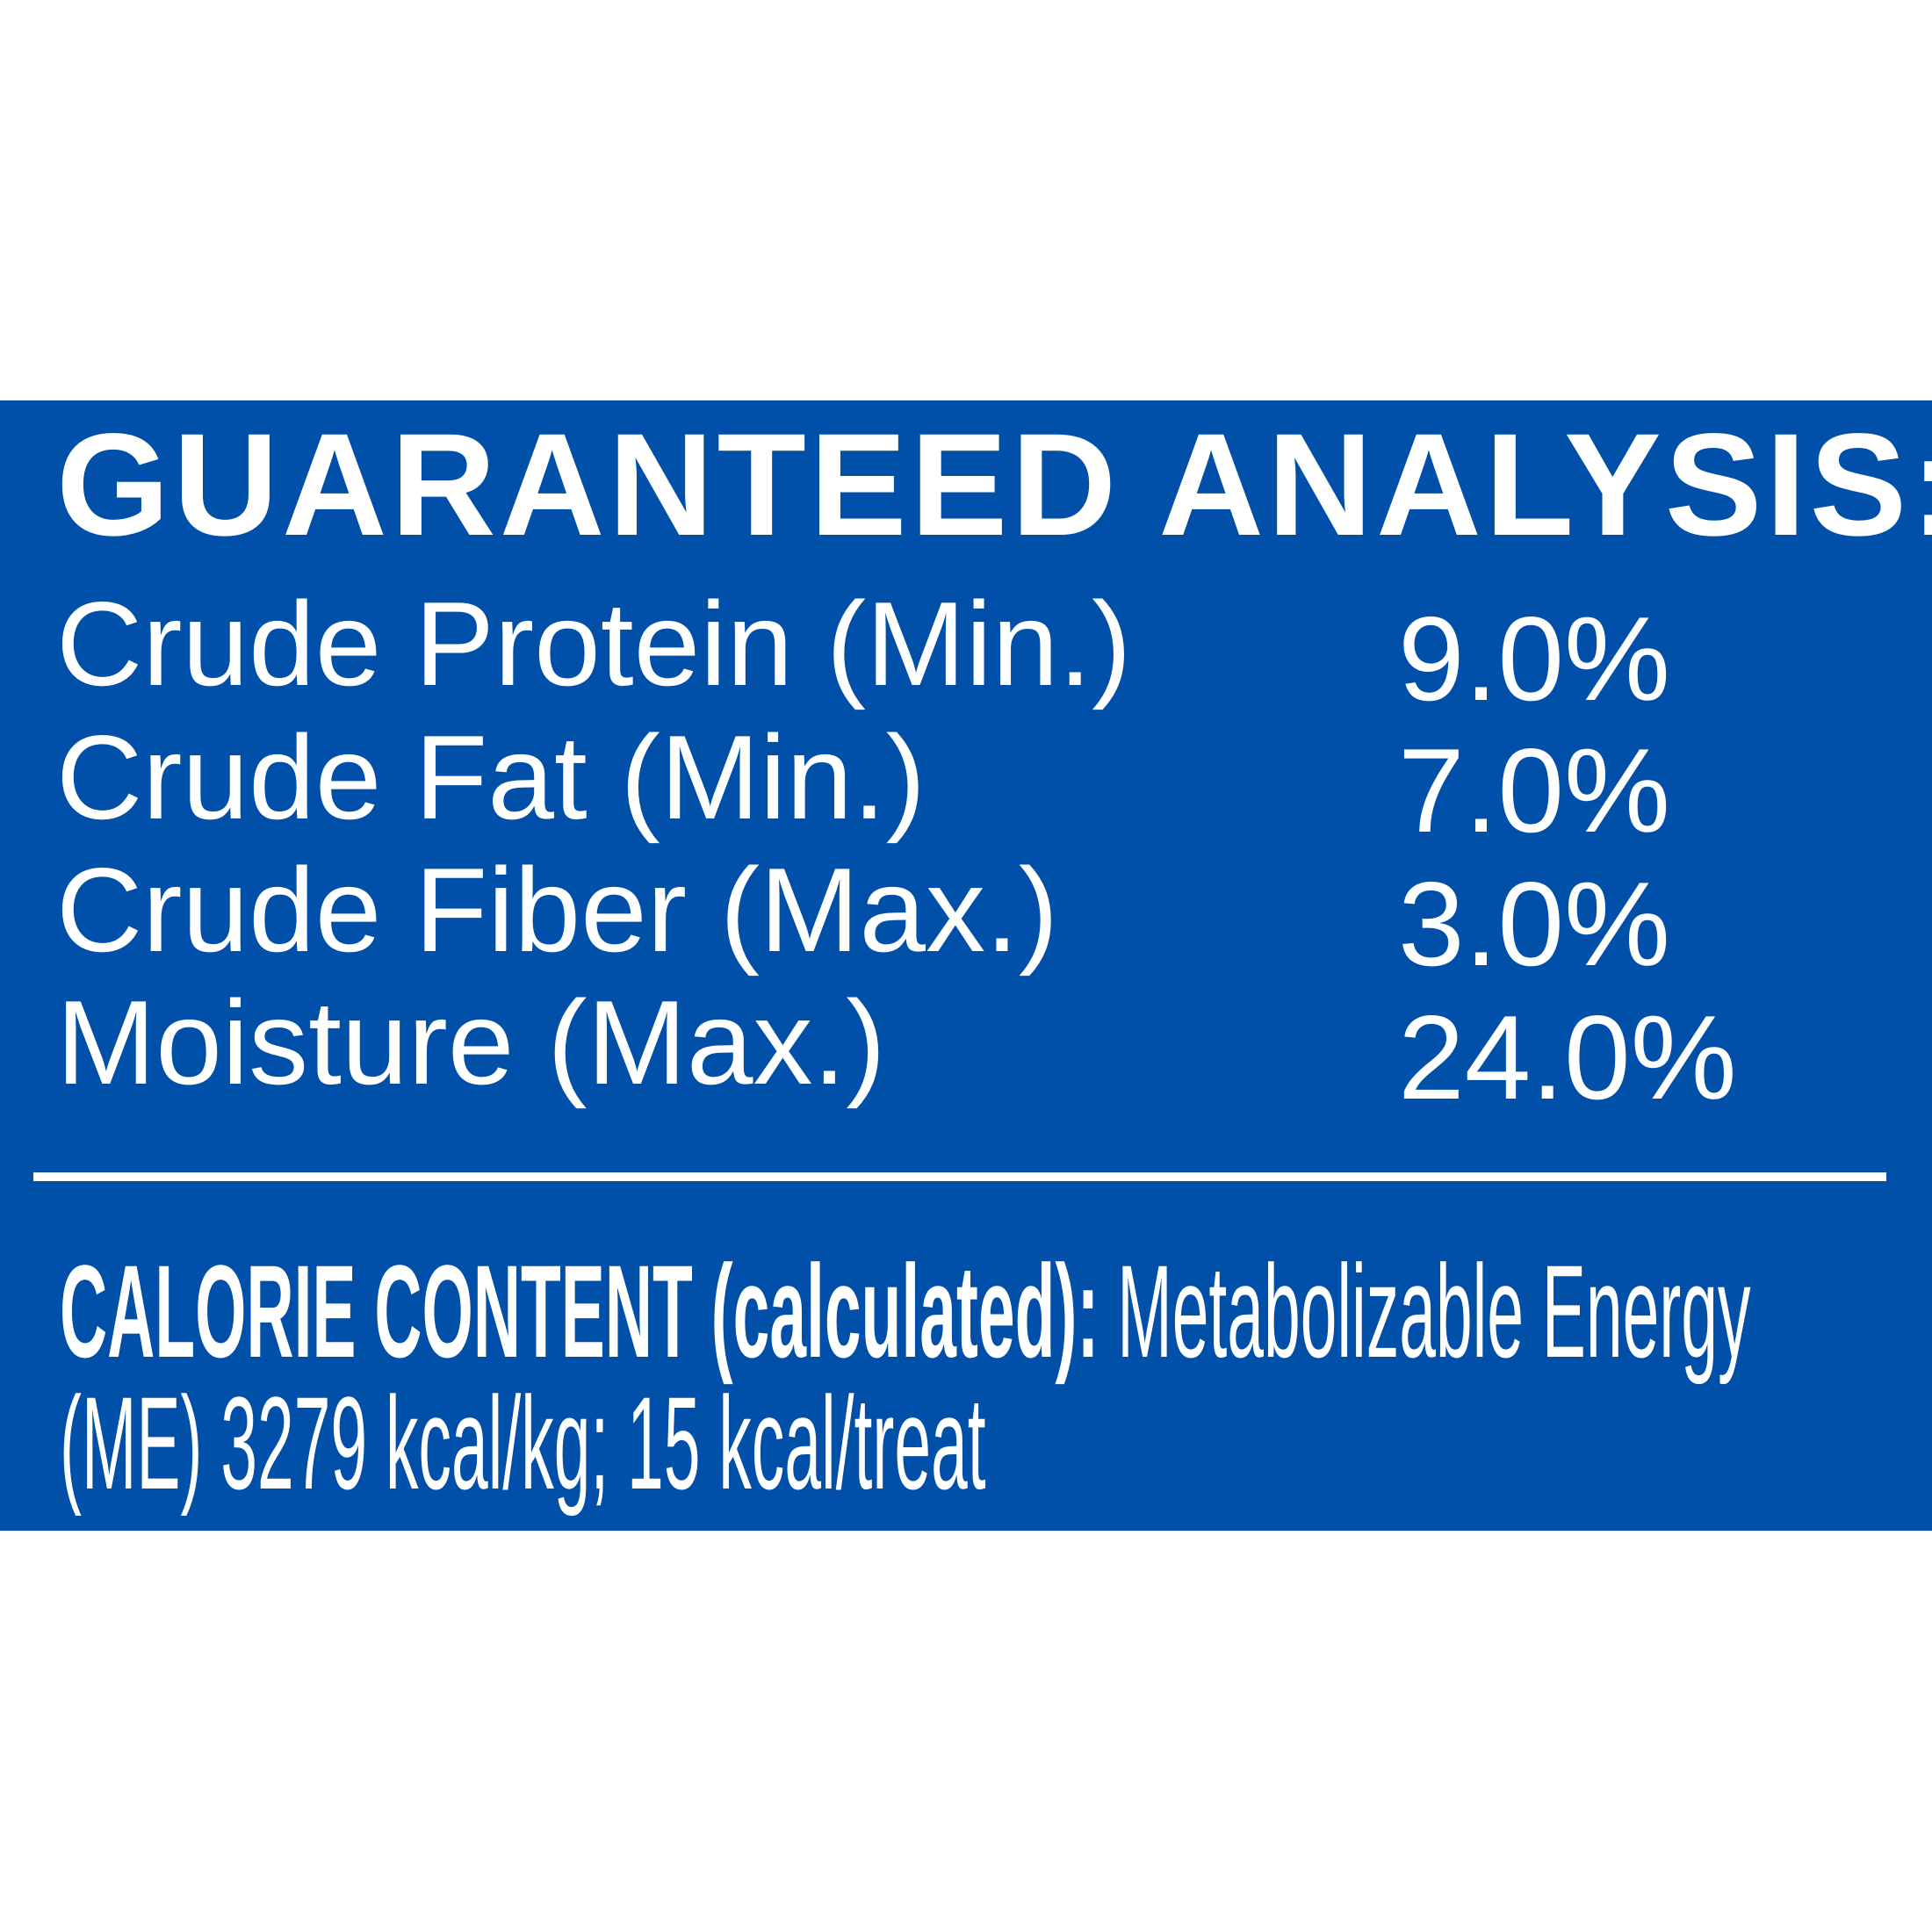  I want to click on nutrient-label-fiber: Crude Fiber (Max.), so click(557, 910).